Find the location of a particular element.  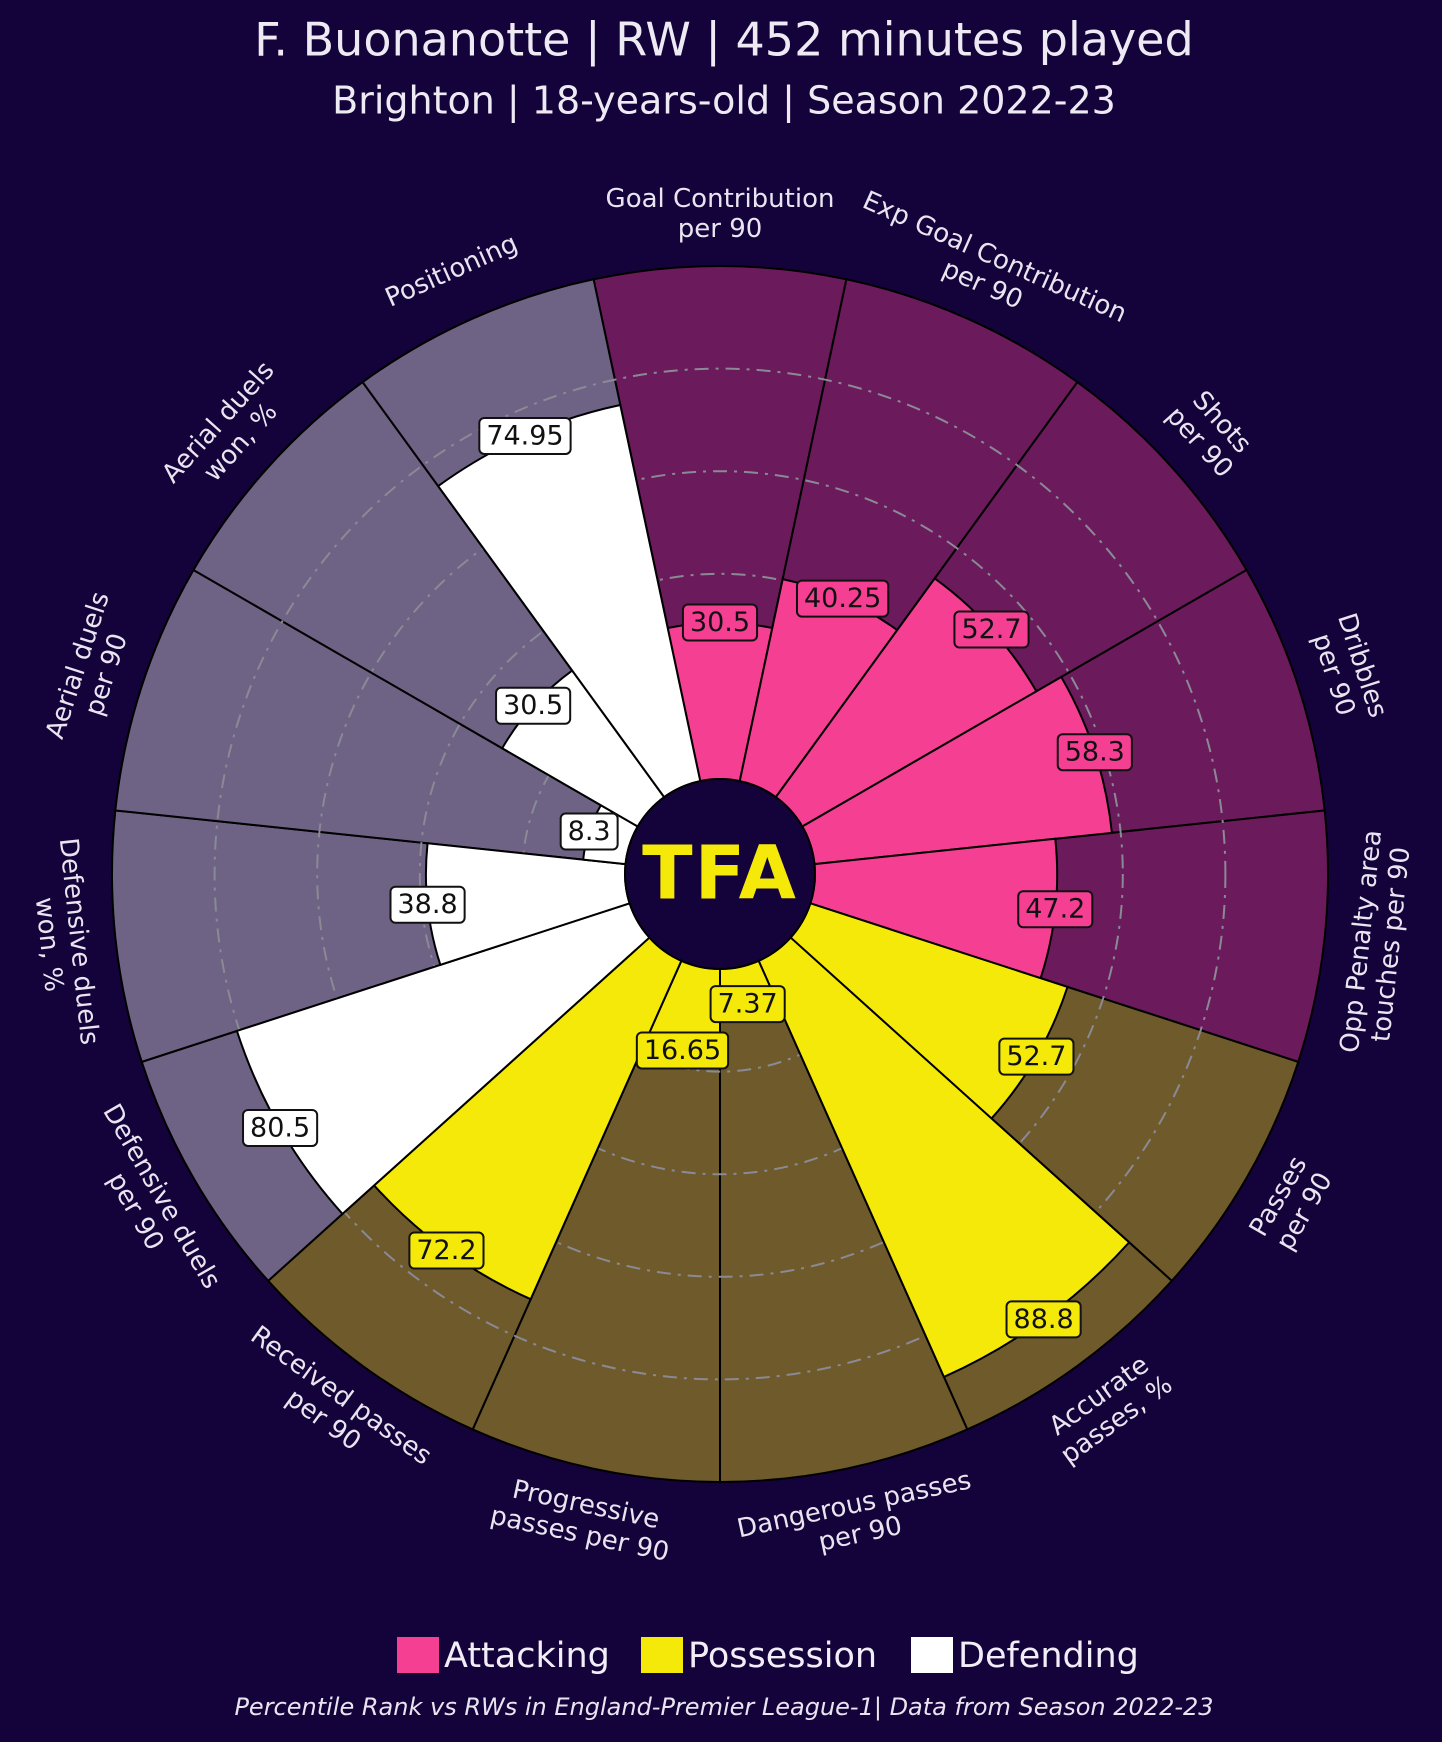

value-text: 38.8 is located at coordinates (428, 904).